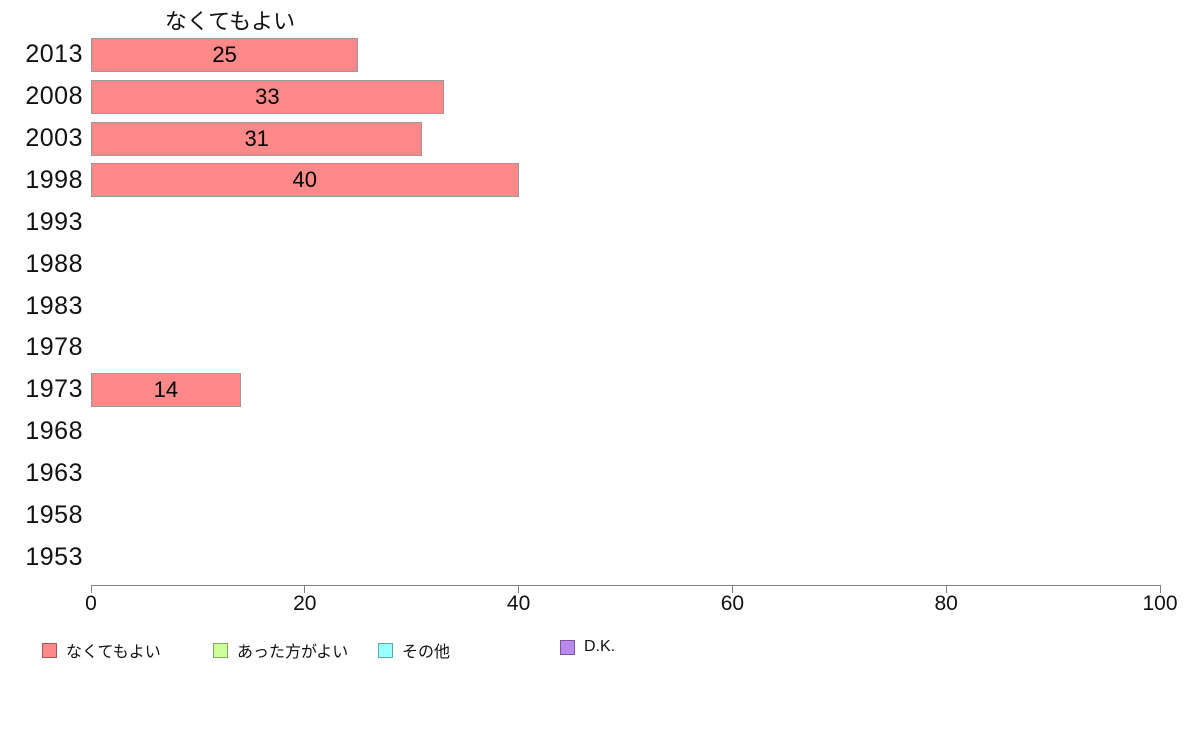 This screenshot has width=1188, height=736. I want to click on bar: 40, so click(305, 180).